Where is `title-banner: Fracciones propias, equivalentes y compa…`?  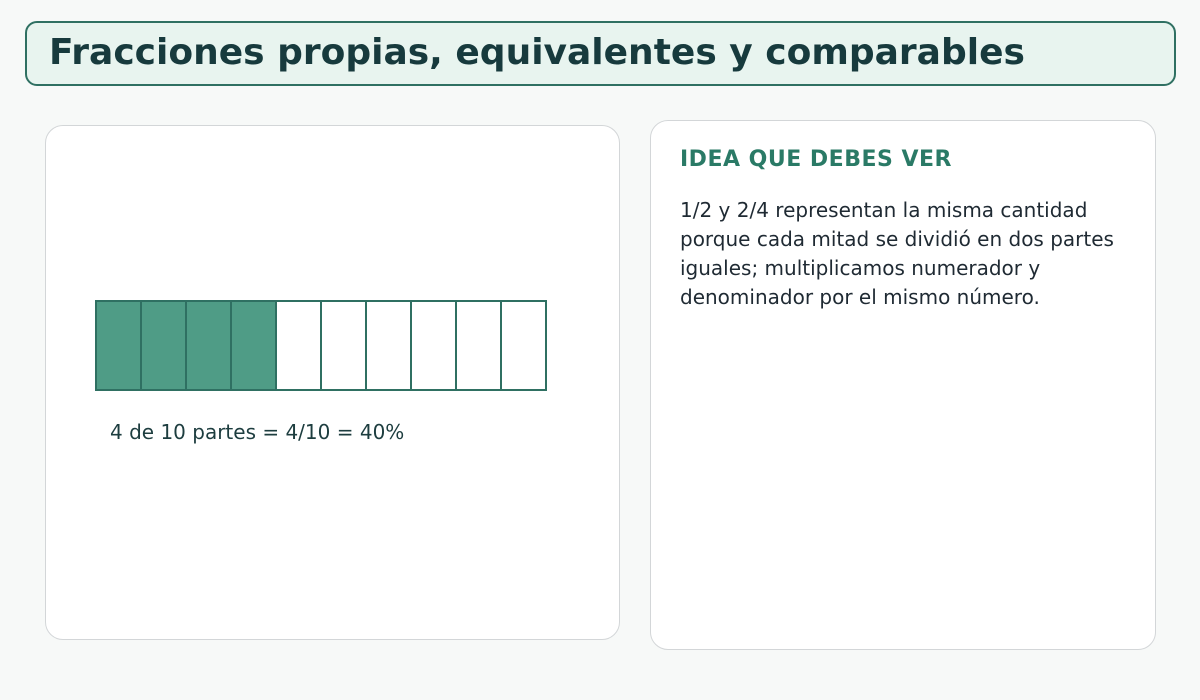
title-banner: Fracciones propias, equivalentes y compa… is located at coordinates (600, 53).